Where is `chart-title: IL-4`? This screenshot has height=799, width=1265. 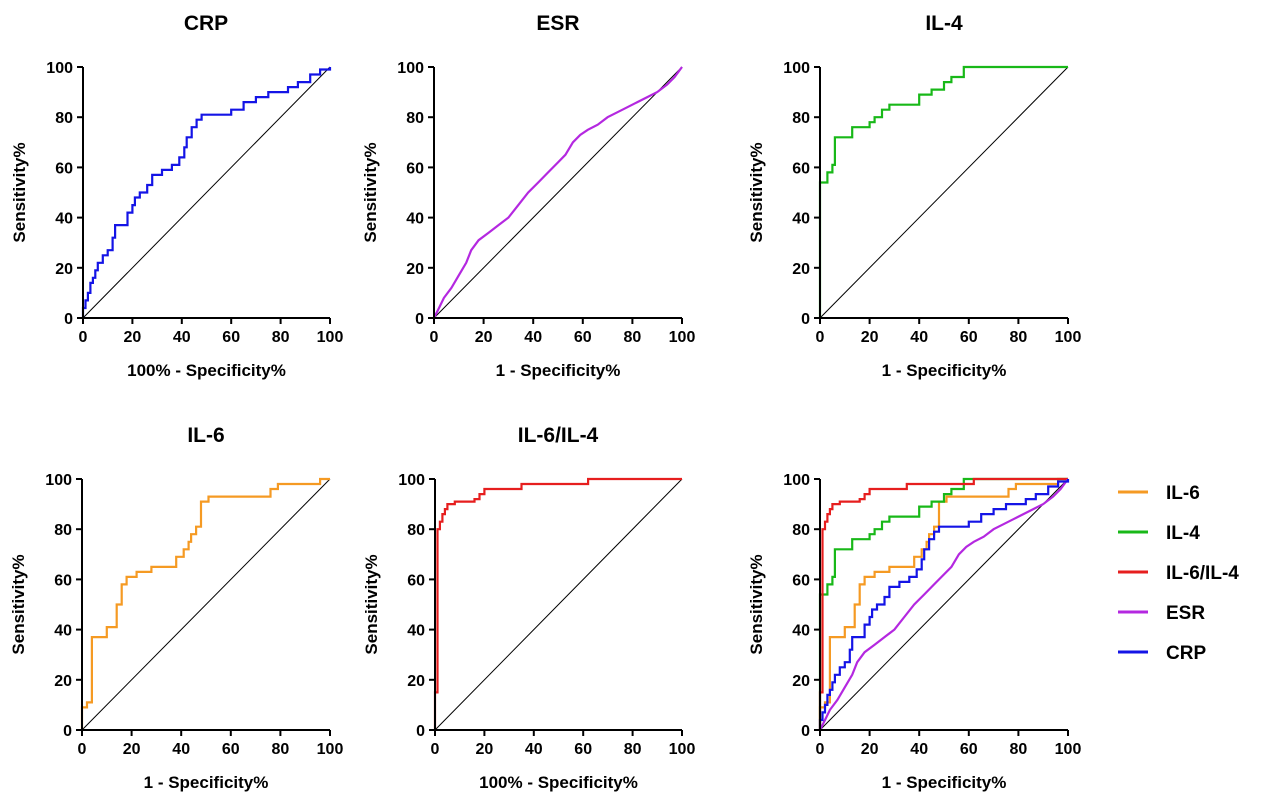
chart-title: IL-4 is located at coordinates (944, 23).